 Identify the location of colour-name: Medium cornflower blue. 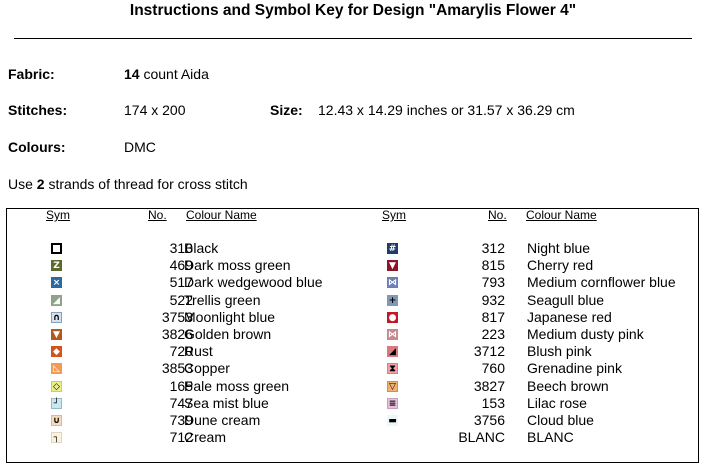
(601, 282).